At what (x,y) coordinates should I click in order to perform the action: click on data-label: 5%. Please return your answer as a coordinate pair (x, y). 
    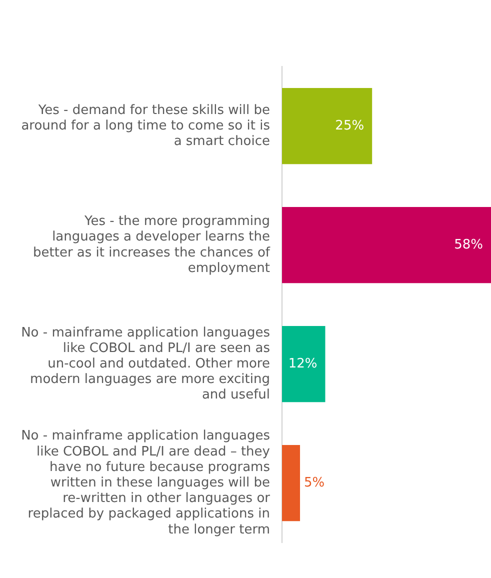
    Looking at the image, I should click on (314, 482).